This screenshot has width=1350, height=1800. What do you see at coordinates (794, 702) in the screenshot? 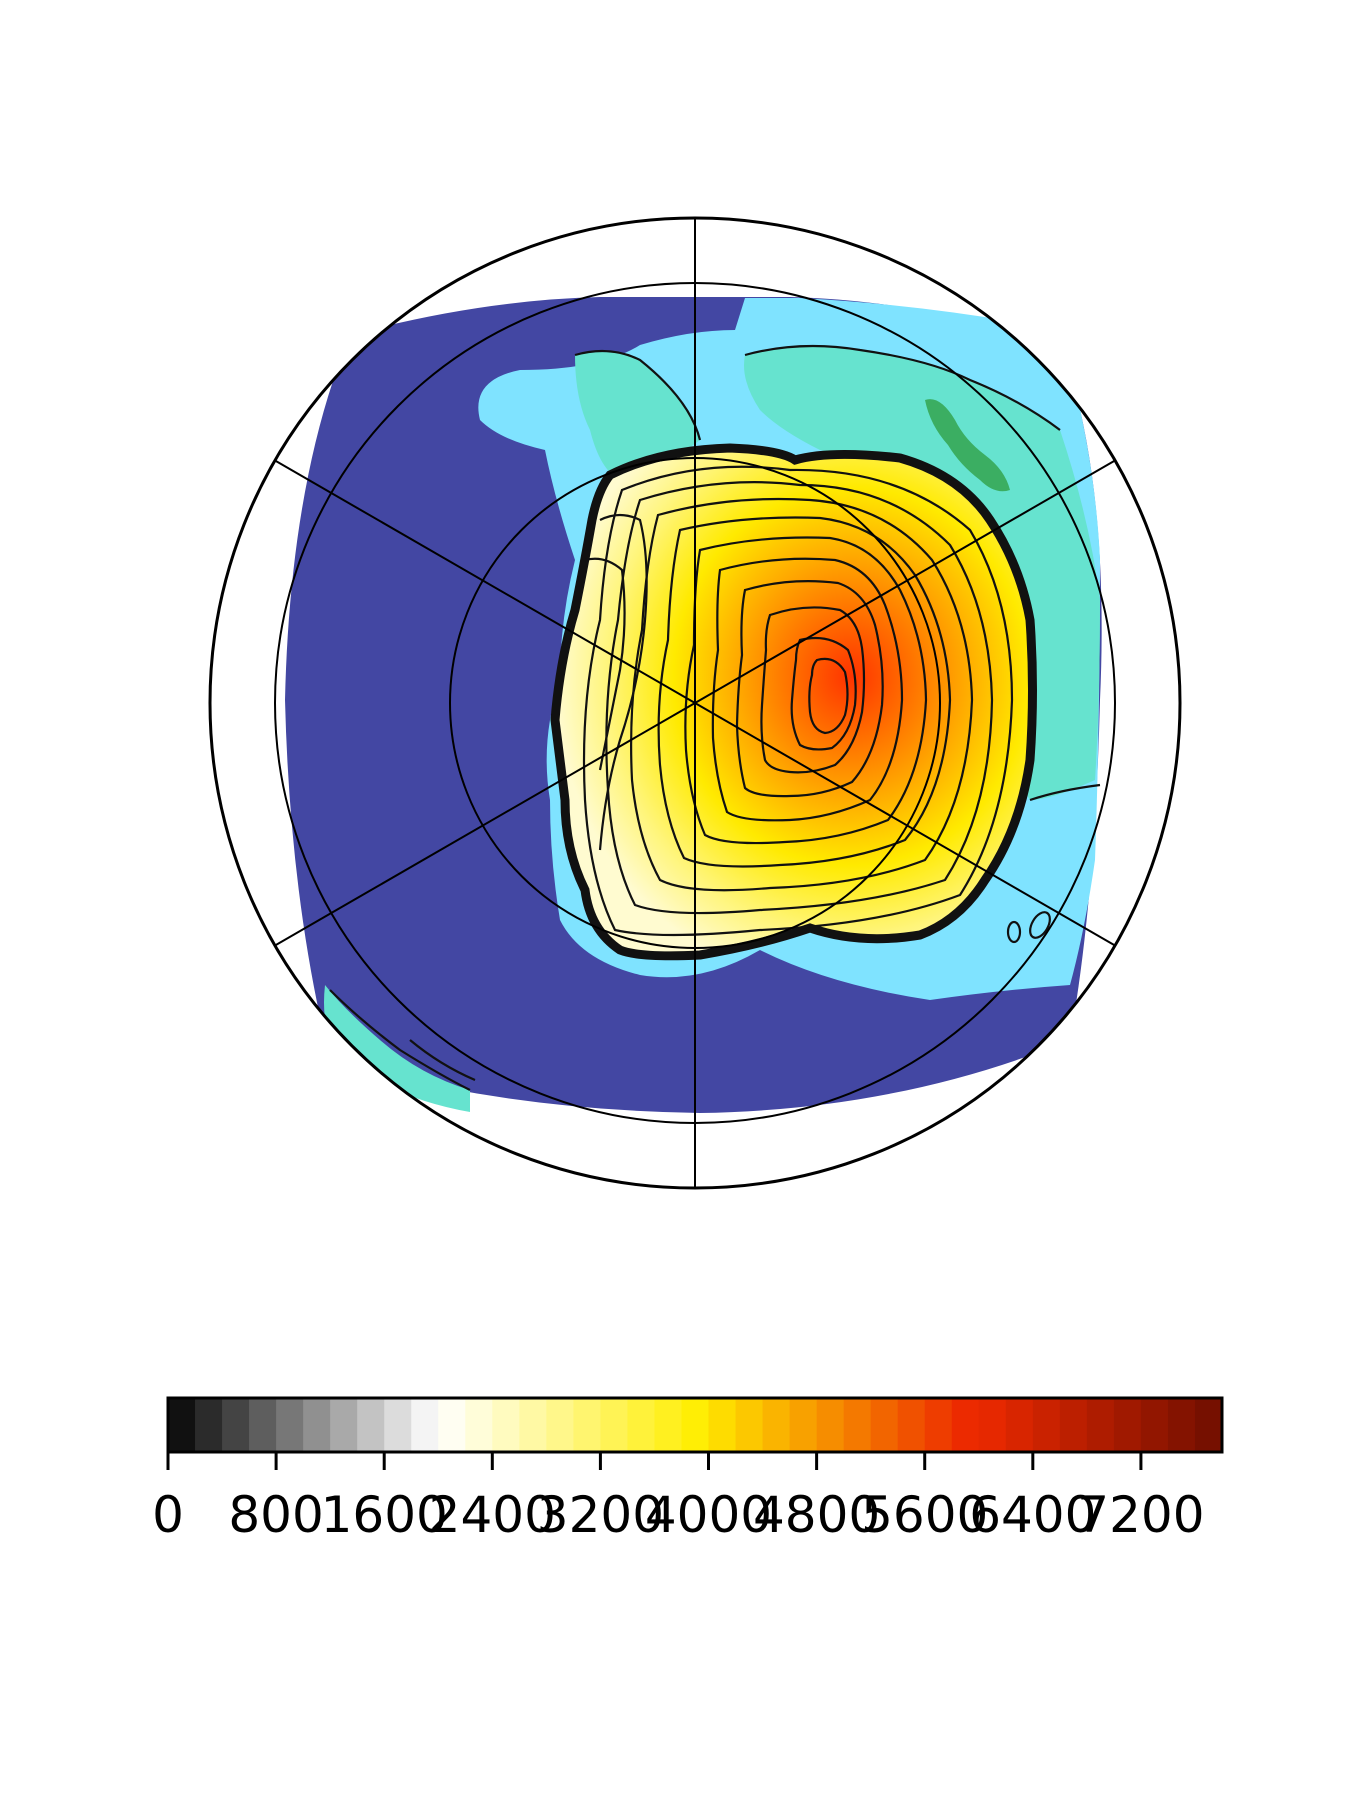
I see `ice-sheet-field` at bounding box center [794, 702].